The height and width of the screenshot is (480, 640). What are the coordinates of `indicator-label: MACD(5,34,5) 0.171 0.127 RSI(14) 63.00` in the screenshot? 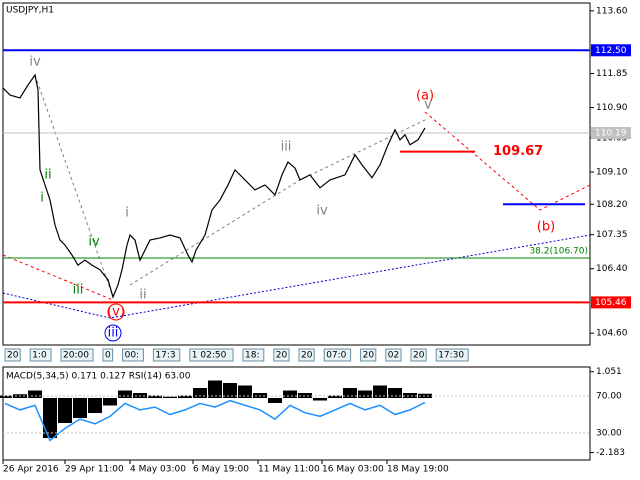 It's located at (98, 377).